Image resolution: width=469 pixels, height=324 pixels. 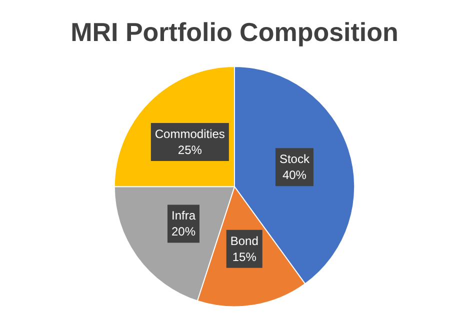 What do you see at coordinates (294, 175) in the screenshot?
I see `data-label: 40%` at bounding box center [294, 175].